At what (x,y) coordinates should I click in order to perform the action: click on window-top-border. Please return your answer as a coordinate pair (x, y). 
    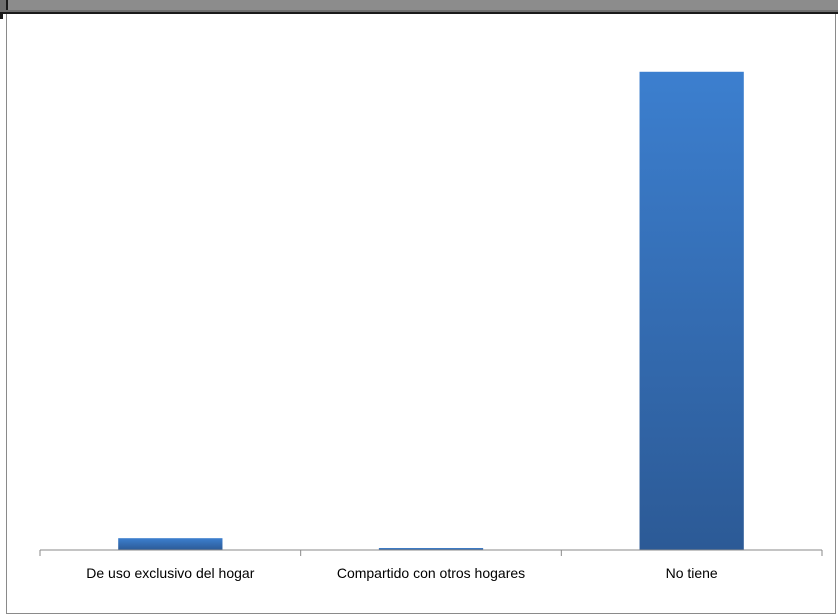
    Looking at the image, I should click on (419, 7).